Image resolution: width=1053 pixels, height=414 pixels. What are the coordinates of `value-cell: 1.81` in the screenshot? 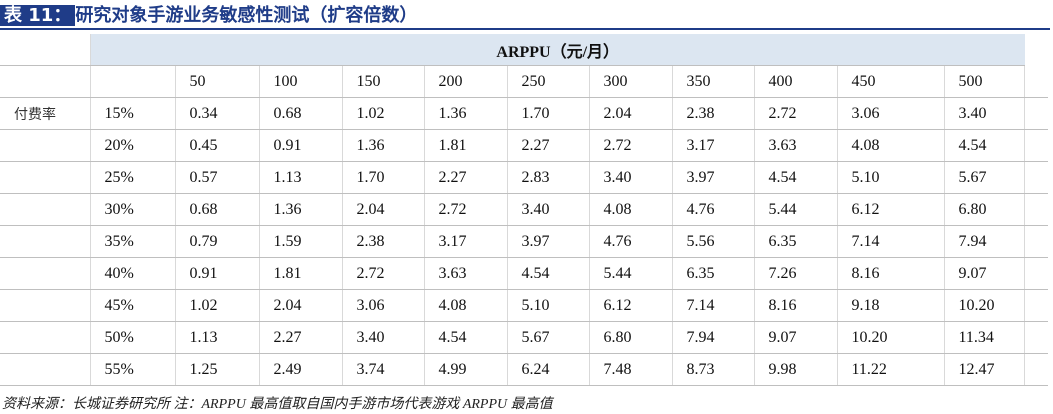 It's located at (466, 145).